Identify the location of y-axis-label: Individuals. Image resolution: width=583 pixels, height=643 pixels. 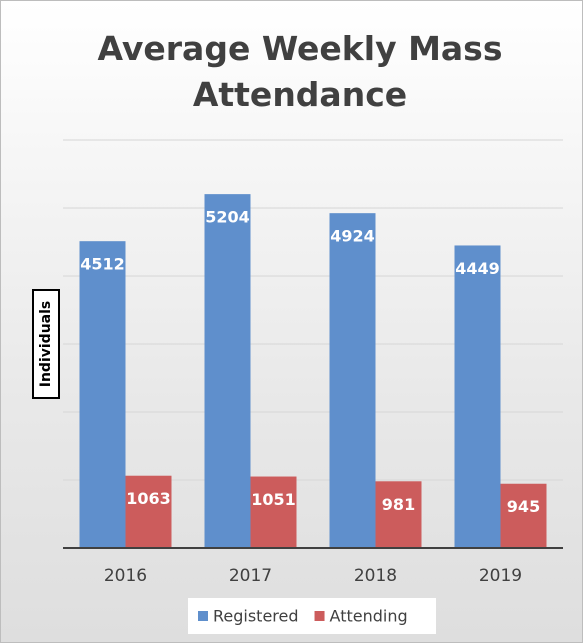
(46, 344).